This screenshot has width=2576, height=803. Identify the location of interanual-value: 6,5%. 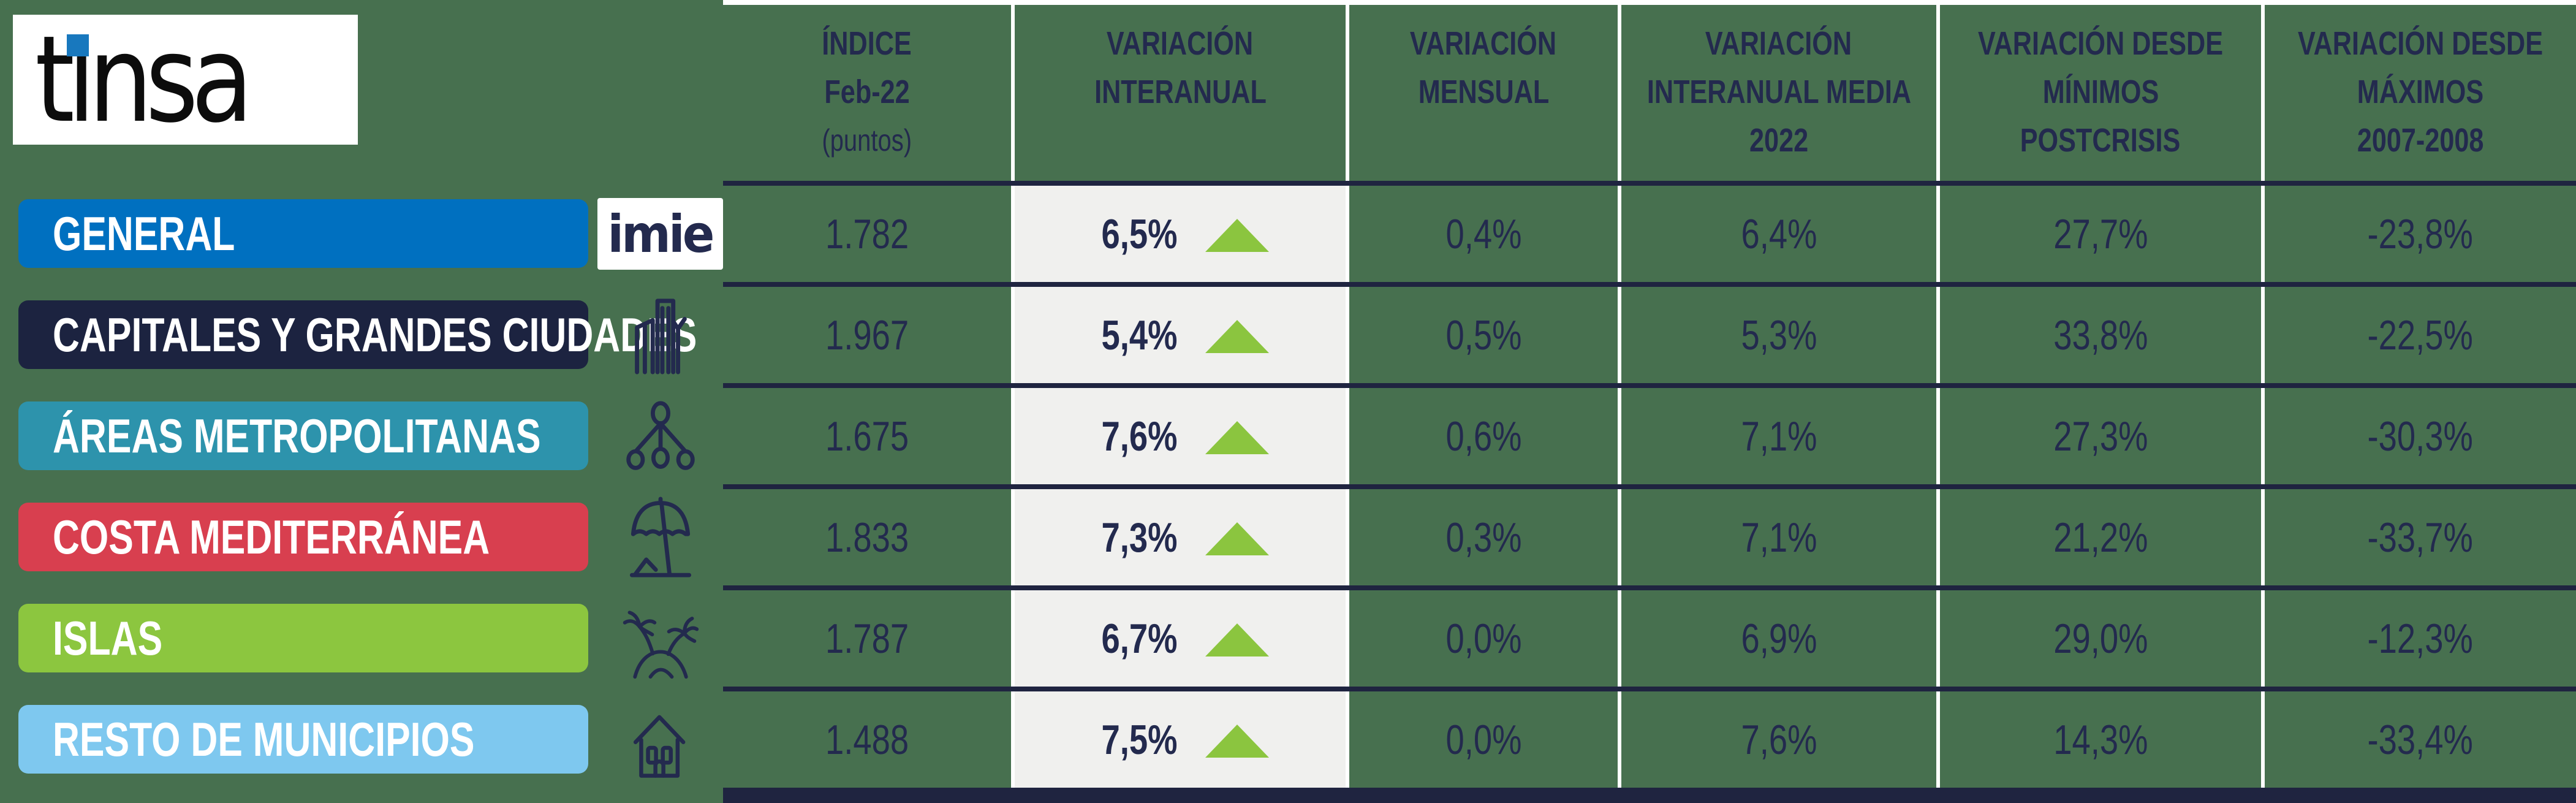
(1180, 234).